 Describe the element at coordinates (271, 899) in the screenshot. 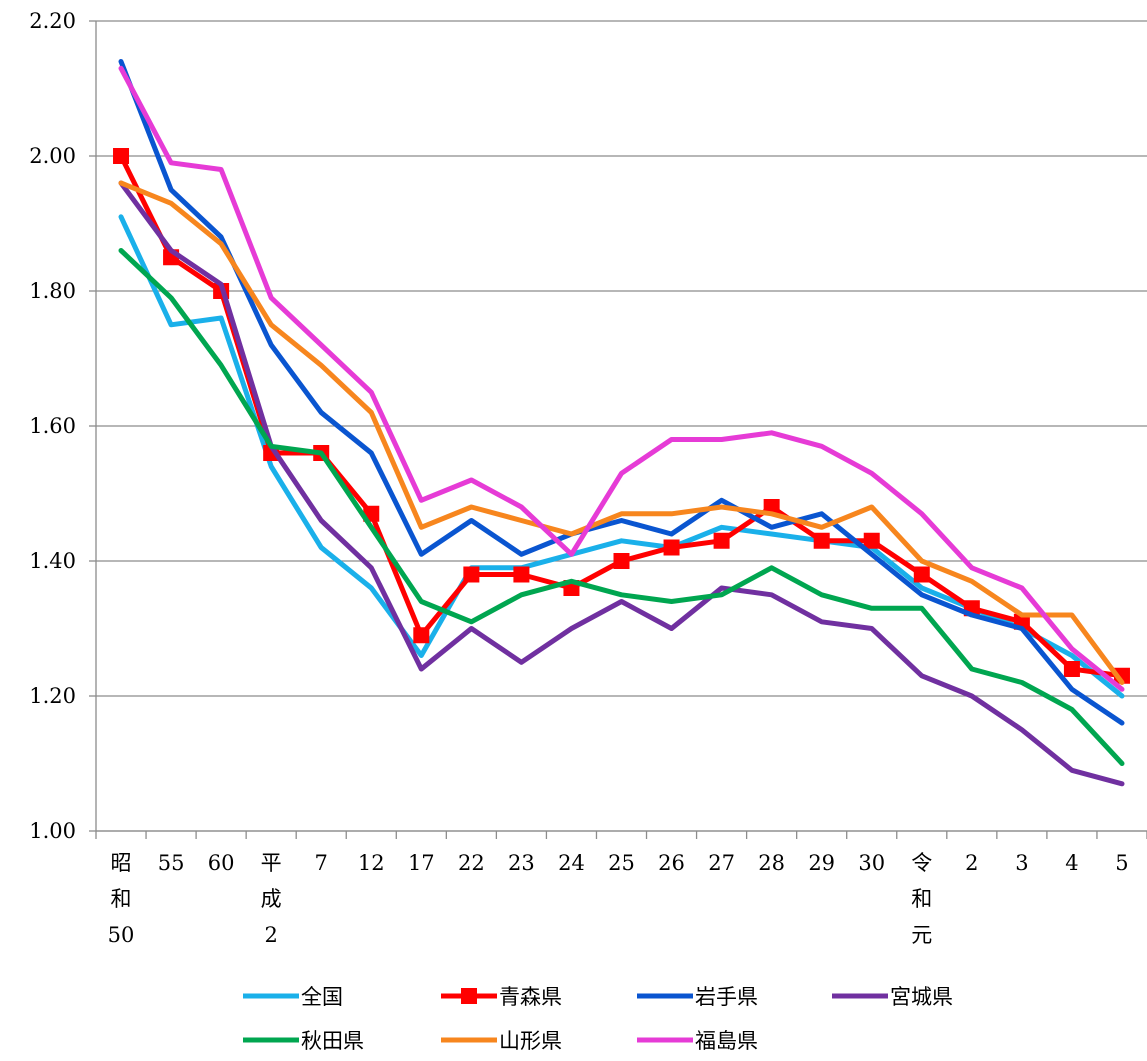

I see `x-tick-label: 成` at that location.